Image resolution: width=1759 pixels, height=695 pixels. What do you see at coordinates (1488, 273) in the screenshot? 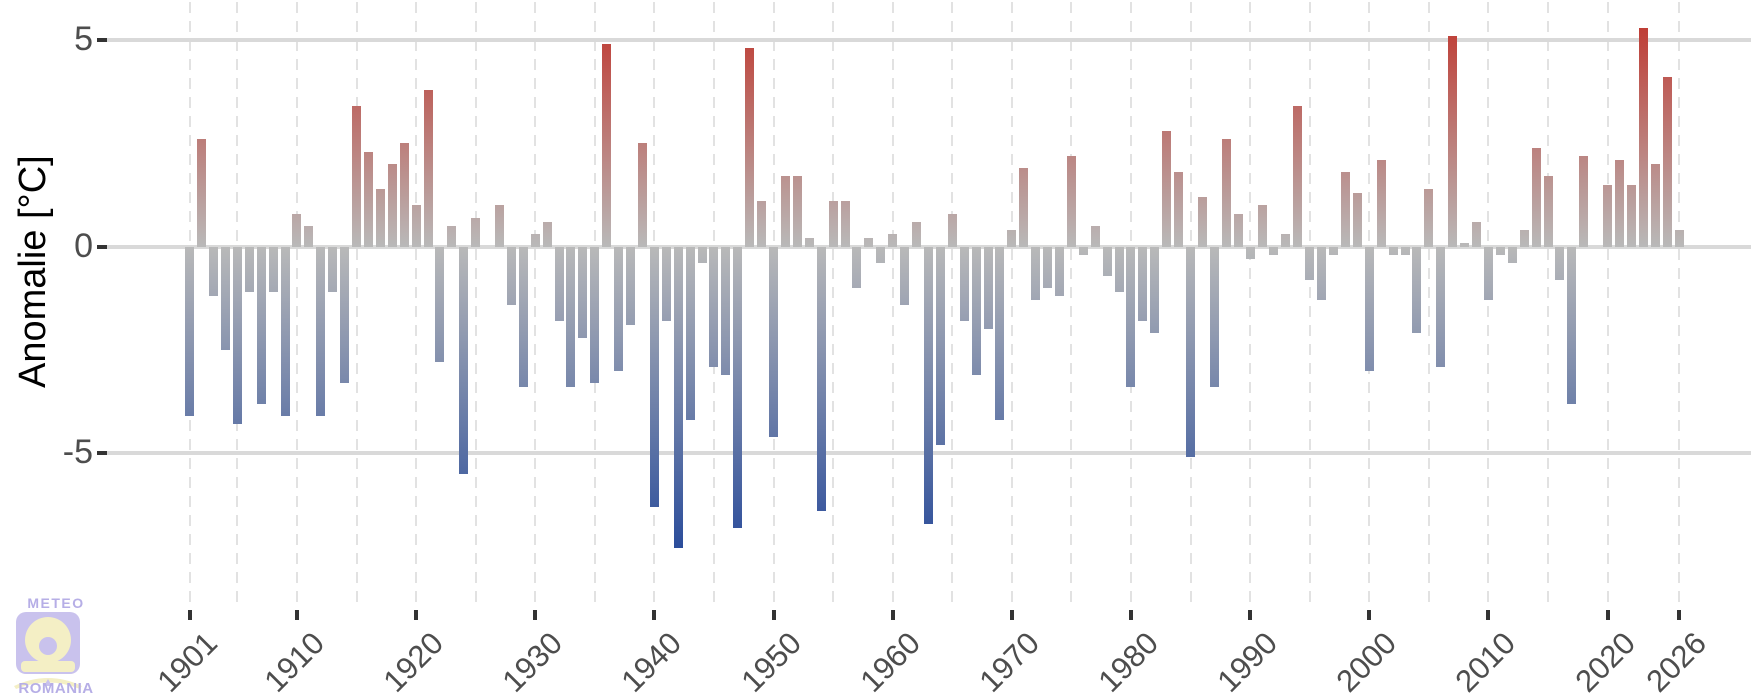
I see `bar-2010` at bounding box center [1488, 273].